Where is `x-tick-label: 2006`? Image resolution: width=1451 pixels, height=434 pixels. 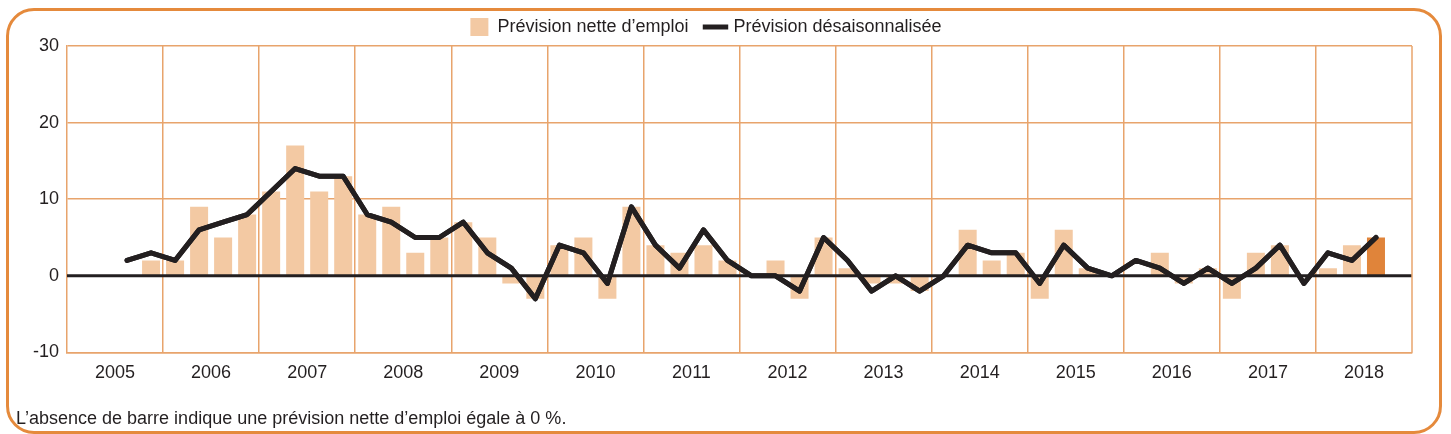
x-tick-label: 2006 is located at coordinates (211, 372).